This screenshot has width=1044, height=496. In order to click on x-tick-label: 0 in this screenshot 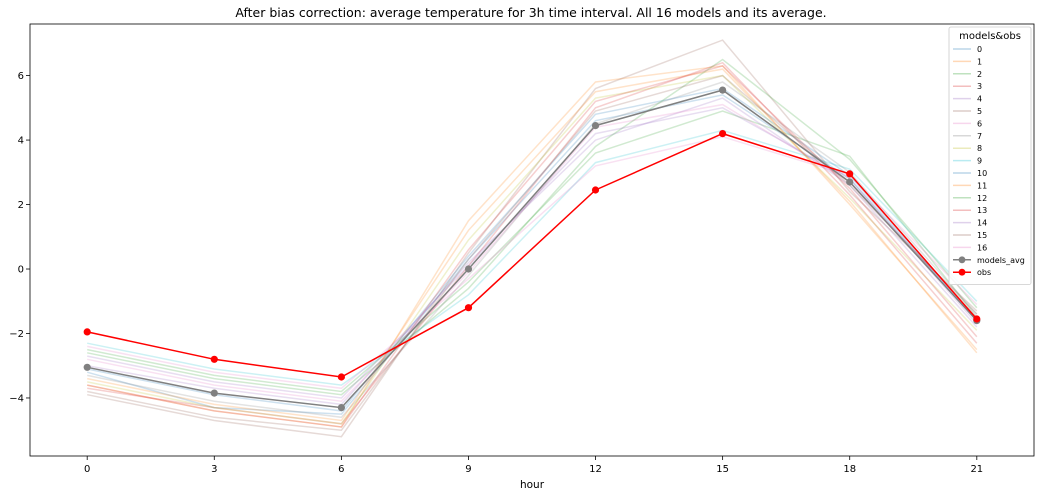, I will do `click(87, 469)`.